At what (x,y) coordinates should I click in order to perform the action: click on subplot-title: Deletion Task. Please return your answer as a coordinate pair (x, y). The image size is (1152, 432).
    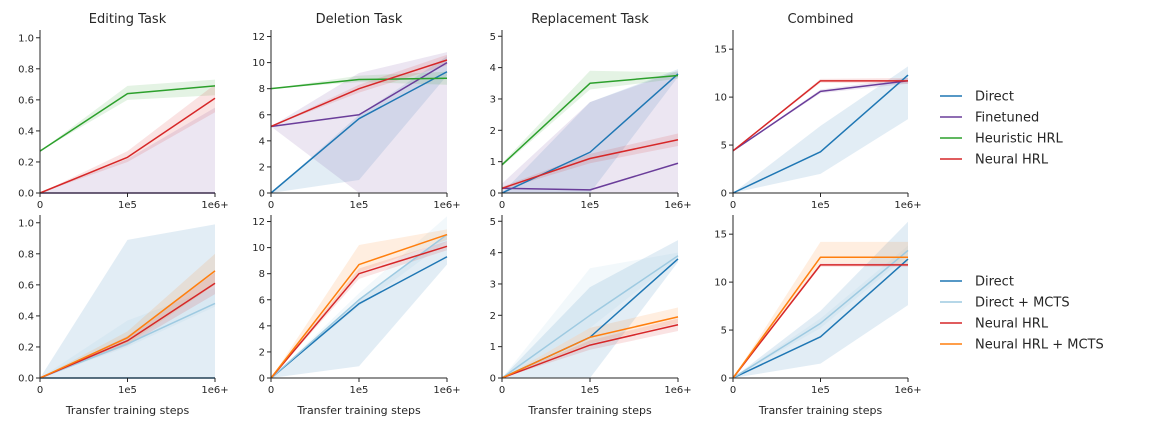
    Looking at the image, I should click on (359, 19).